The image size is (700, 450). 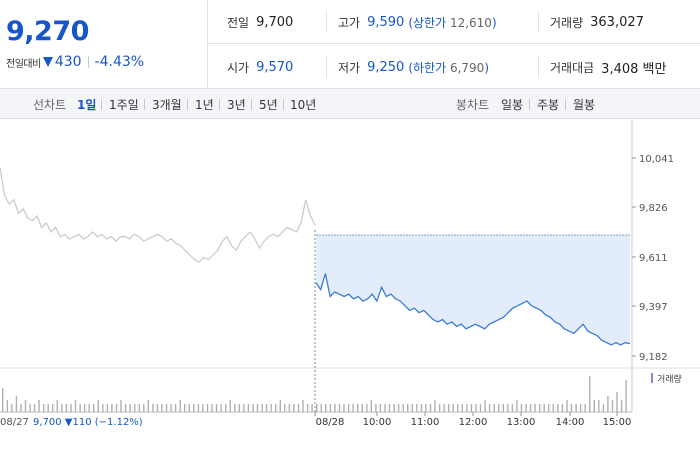 What do you see at coordinates (238, 67) in the screenshot?
I see `open-label: 시가` at bounding box center [238, 67].